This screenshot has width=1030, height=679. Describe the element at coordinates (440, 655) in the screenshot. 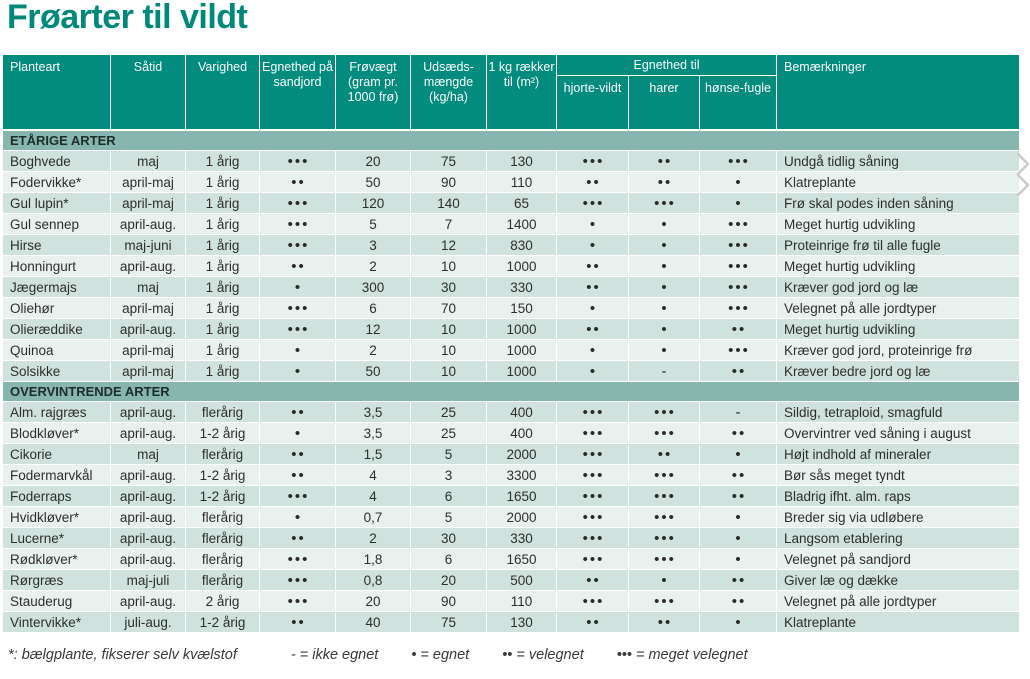

I see `legend-item-egnet: • = egnet` at that location.